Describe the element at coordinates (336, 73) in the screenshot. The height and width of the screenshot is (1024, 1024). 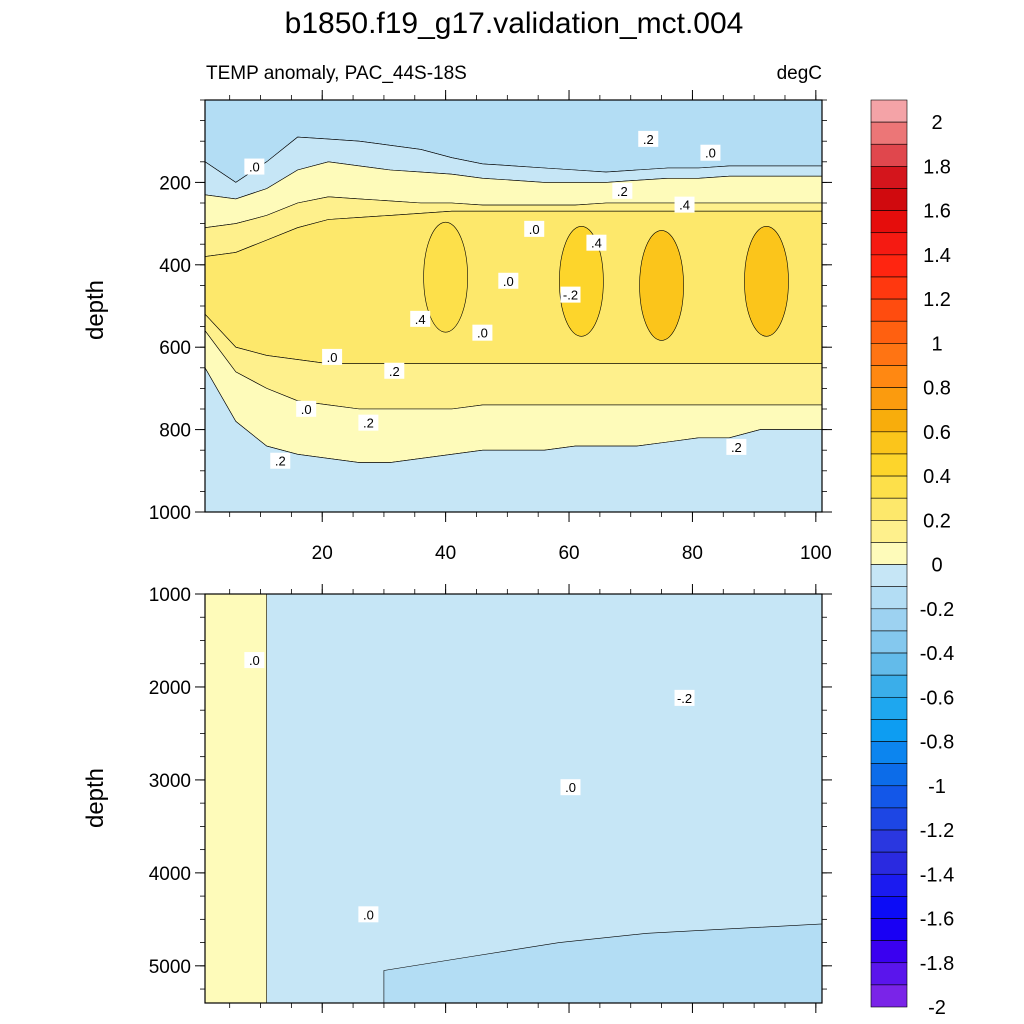
I see `upper-panel-subtitle: TEMP anomaly, PAC_44S-18S` at that location.